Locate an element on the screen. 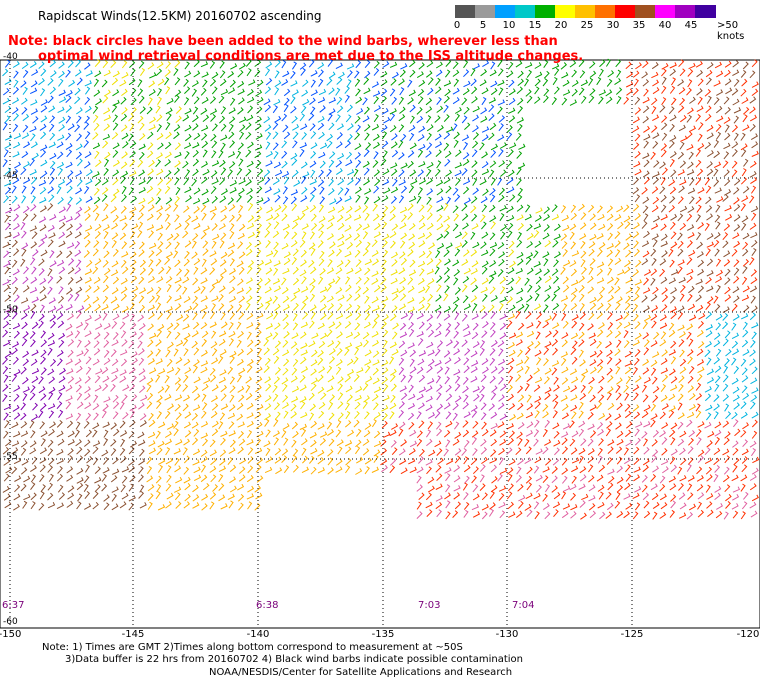  latitude-label: -50 is located at coordinates (10, 310).